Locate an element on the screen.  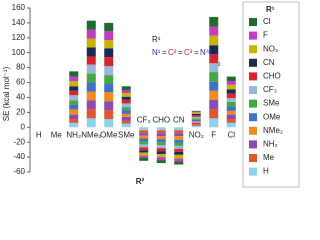
annotation-text: C³ is located at coordinates (188, 52).